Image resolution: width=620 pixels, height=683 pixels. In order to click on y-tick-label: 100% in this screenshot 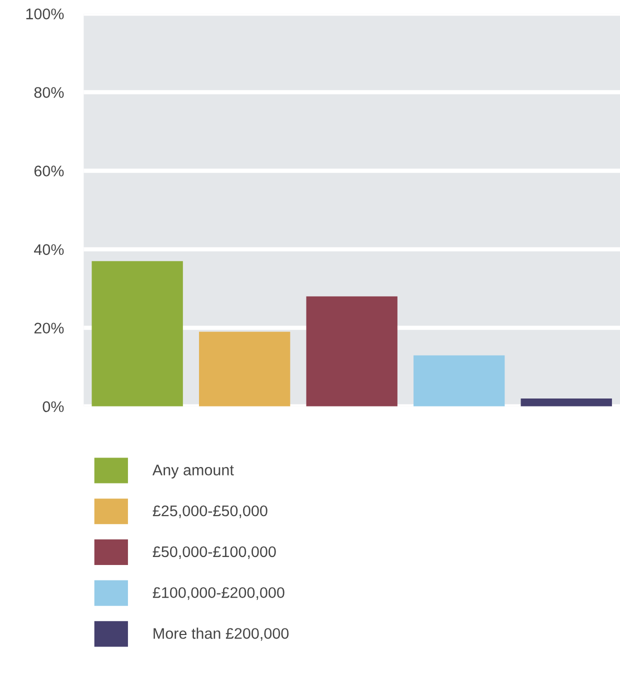, I will do `click(45, 14)`.